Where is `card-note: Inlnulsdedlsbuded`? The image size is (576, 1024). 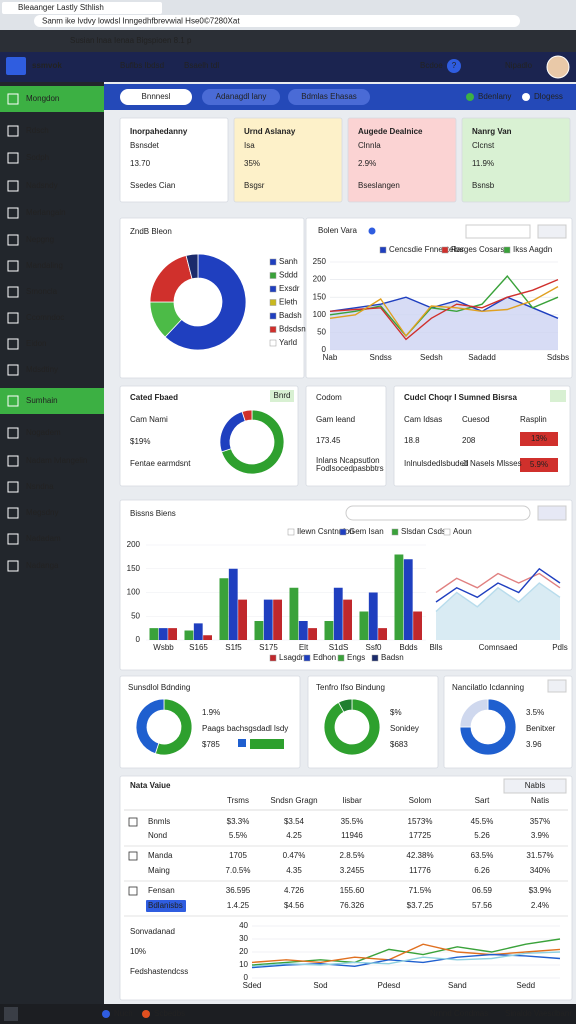
card-note: Inlnulsdedlsbuded is located at coordinates (436, 463).